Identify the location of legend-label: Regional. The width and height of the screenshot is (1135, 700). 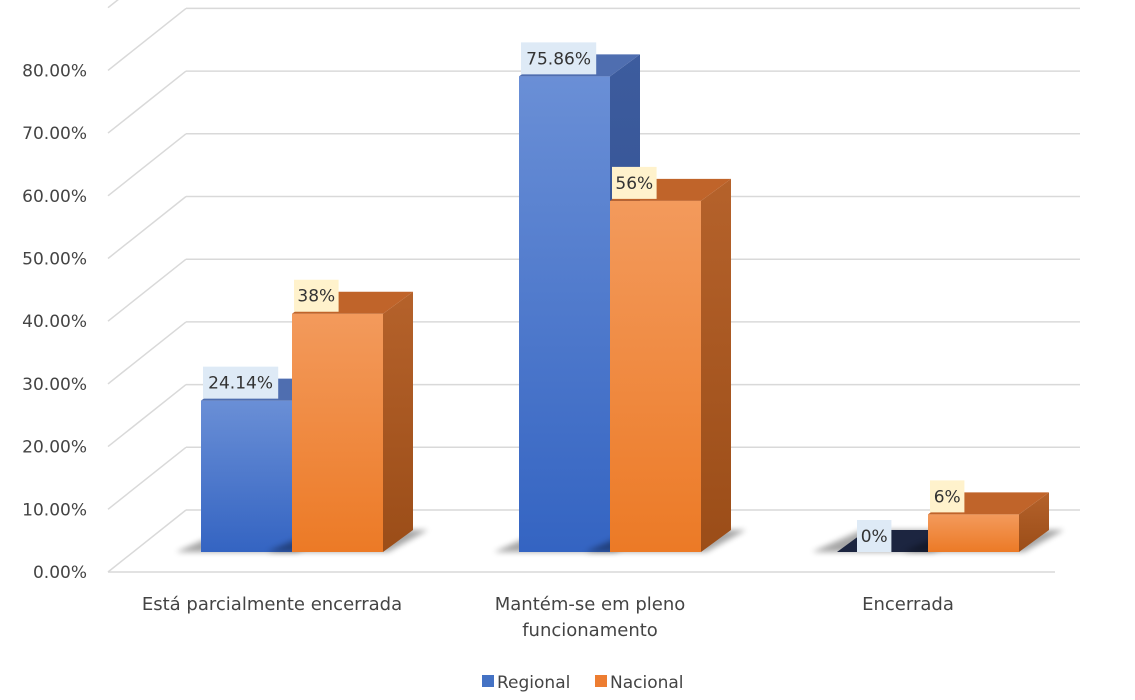
(533, 683).